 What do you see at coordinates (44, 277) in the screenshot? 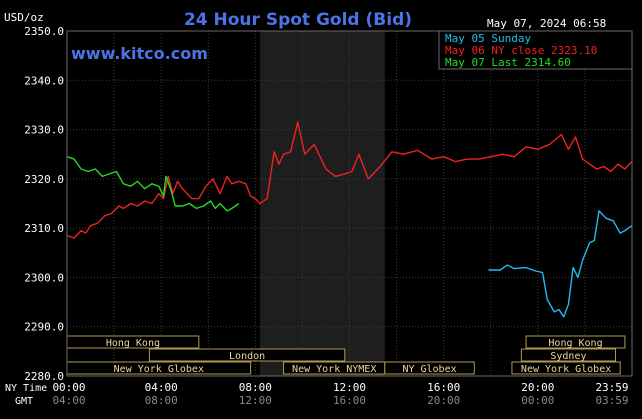
I see `y-tick-label: 2300.0` at bounding box center [44, 277].